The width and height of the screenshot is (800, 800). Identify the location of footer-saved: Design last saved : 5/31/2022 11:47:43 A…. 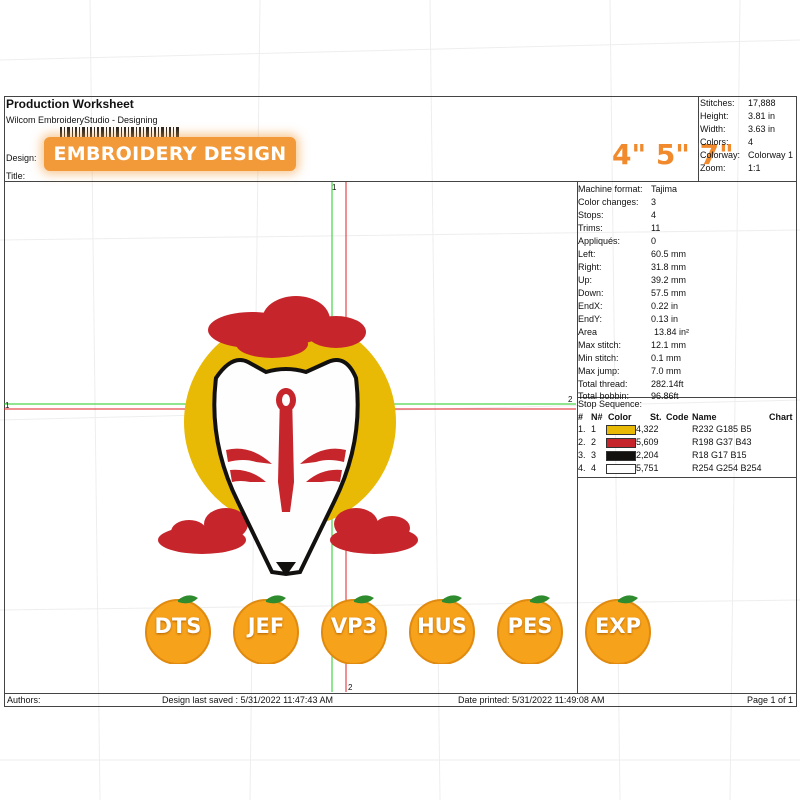
(247, 700).